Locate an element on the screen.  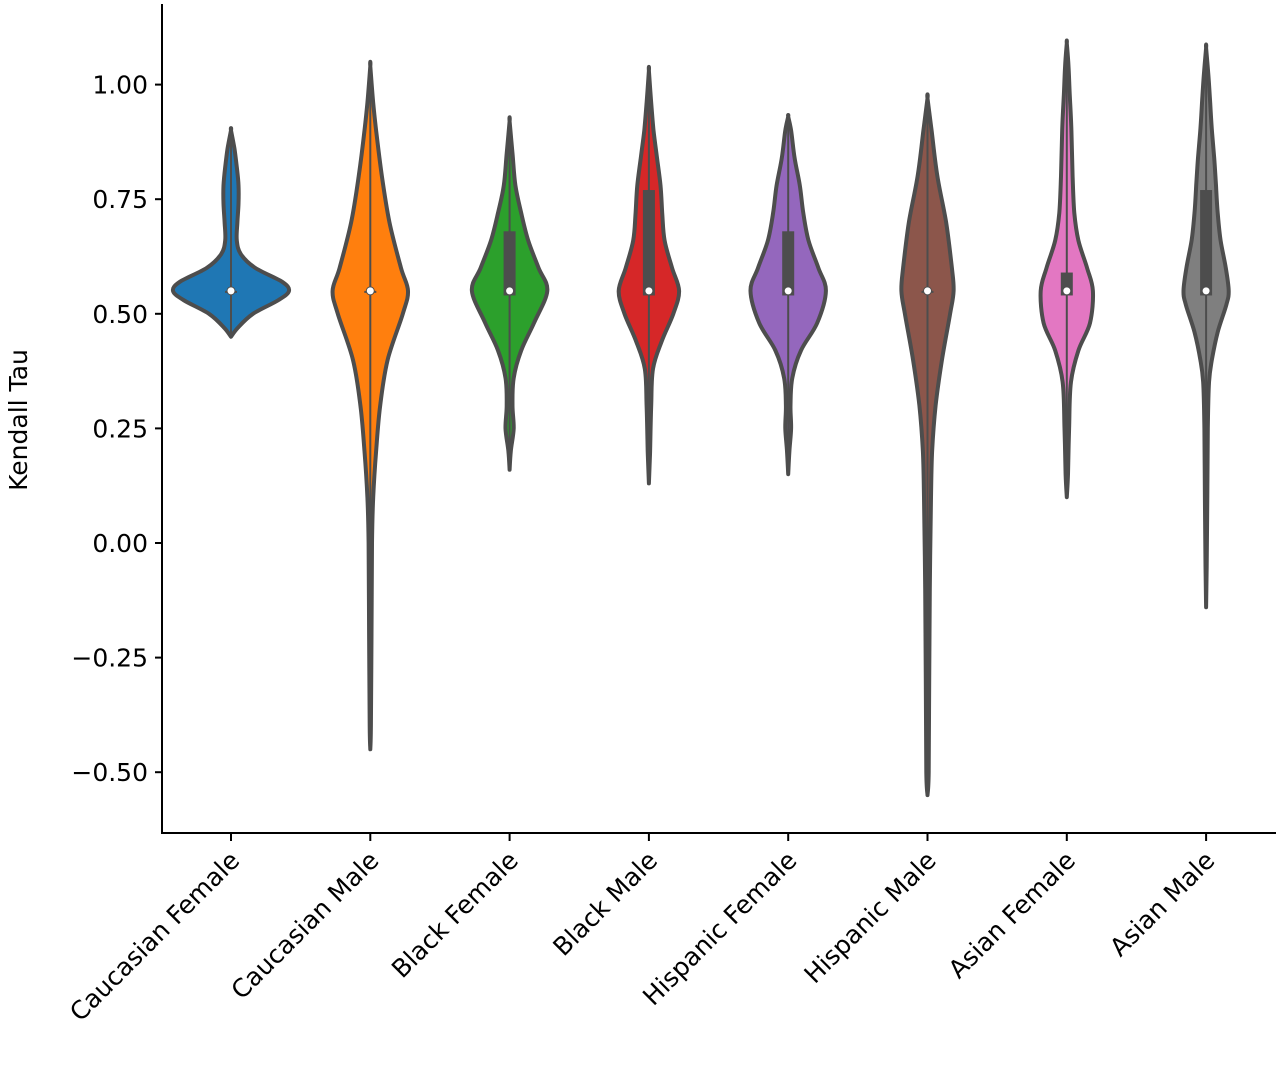
y-ticks: −0.50 −0.25 0.00 0.25 0.50 0.75 1.00 is located at coordinates (116, 429).